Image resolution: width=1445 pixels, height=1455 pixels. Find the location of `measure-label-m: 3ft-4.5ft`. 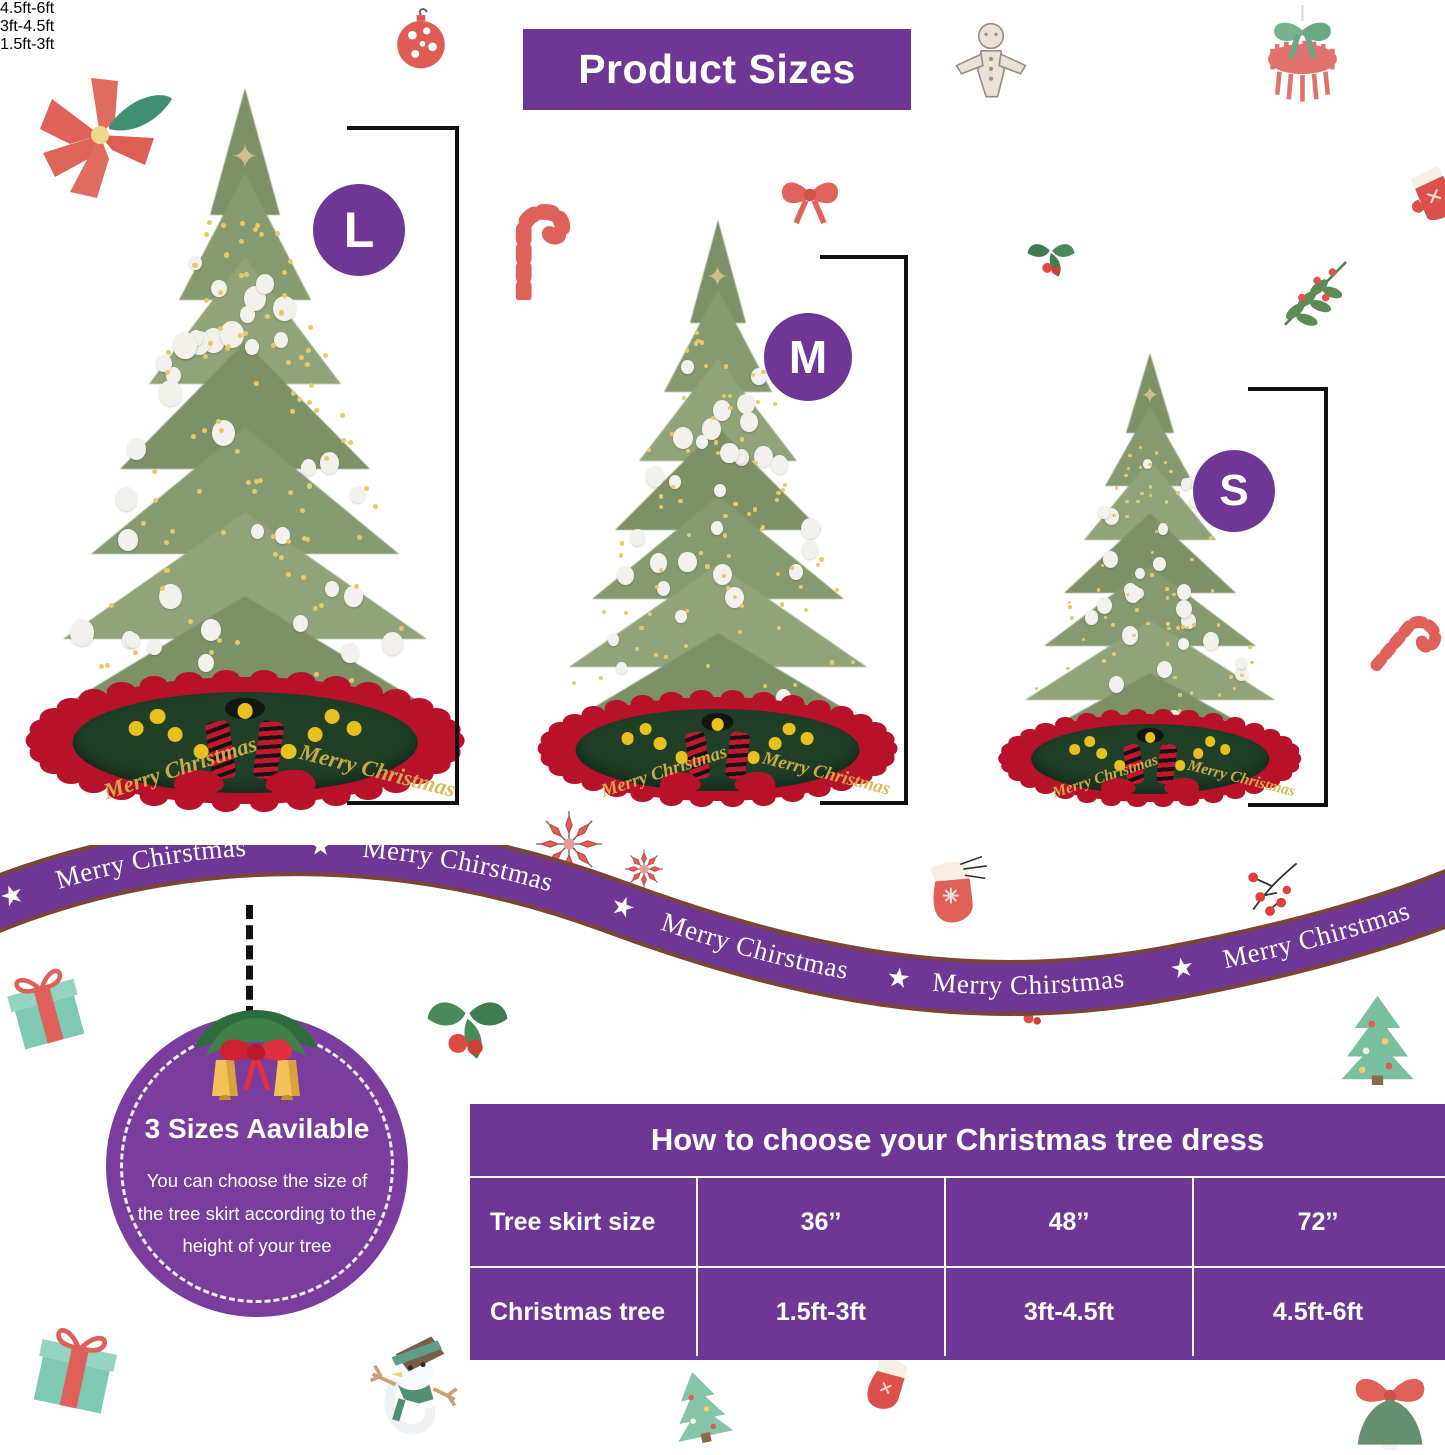

measure-label-m: 3ft-4.5ft is located at coordinates (27, 26).